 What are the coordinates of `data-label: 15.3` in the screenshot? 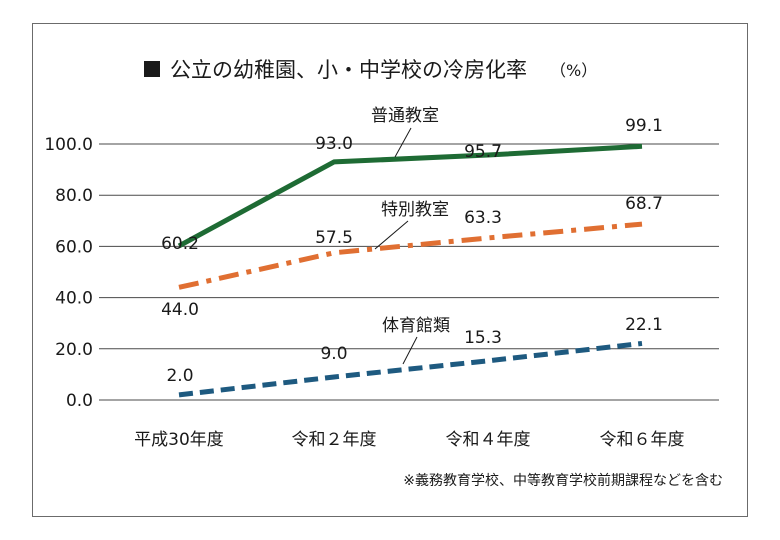 It's located at (483, 338).